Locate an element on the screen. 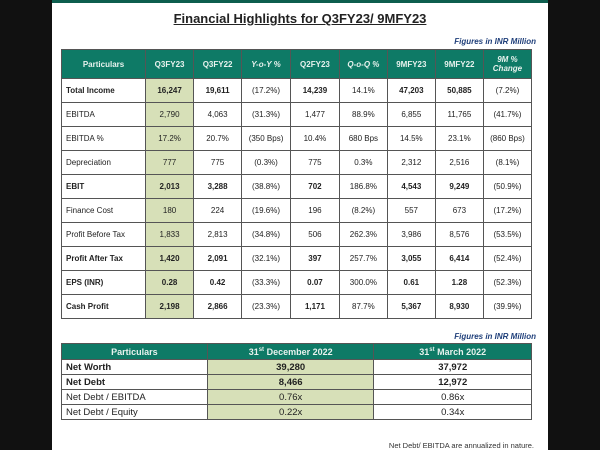 The width and height of the screenshot is (600, 450). table-cell: (7.2%) is located at coordinates (507, 90).